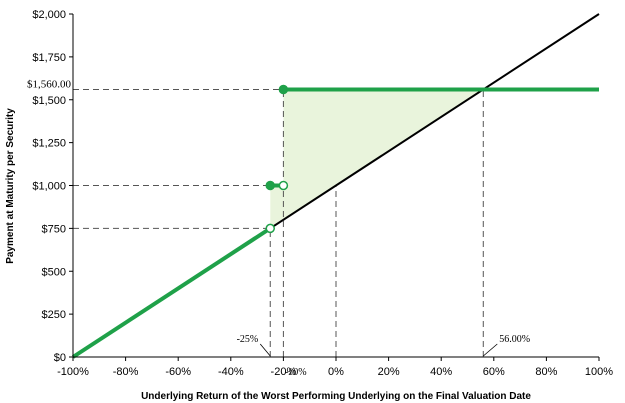  I want to click on y-tick-label: $250, so click(54, 315).